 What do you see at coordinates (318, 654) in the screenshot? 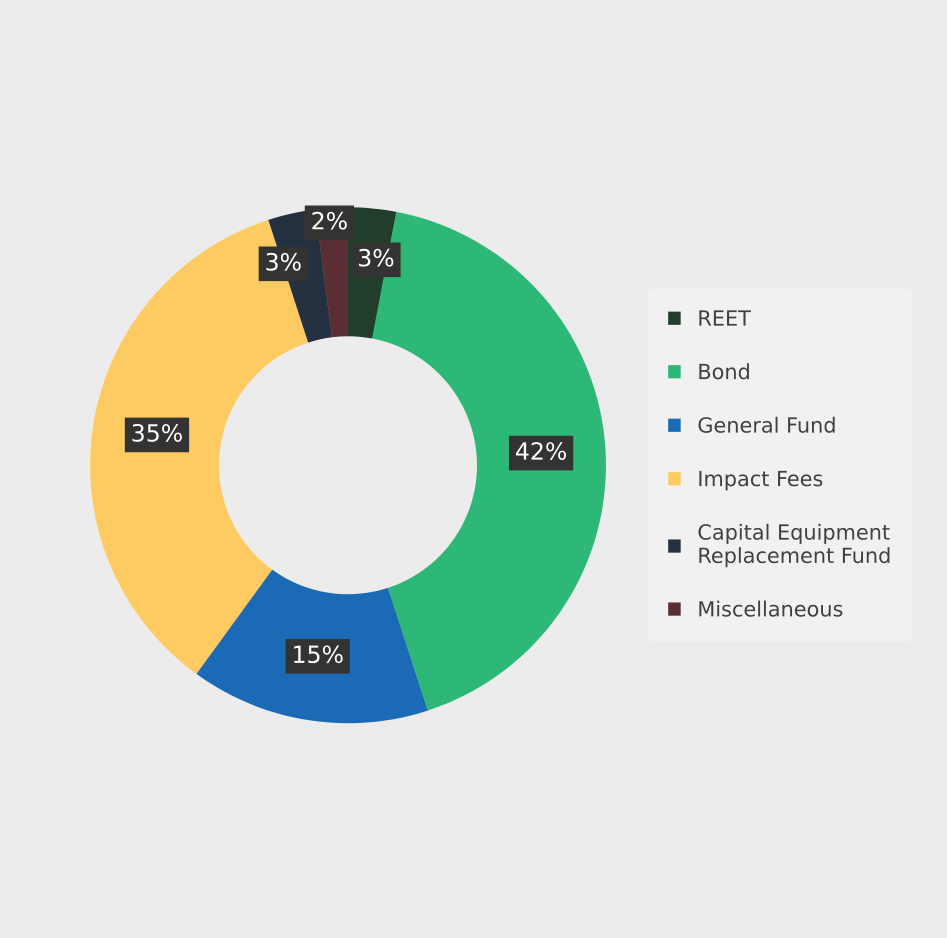
I see `data-label: 15%` at bounding box center [318, 654].